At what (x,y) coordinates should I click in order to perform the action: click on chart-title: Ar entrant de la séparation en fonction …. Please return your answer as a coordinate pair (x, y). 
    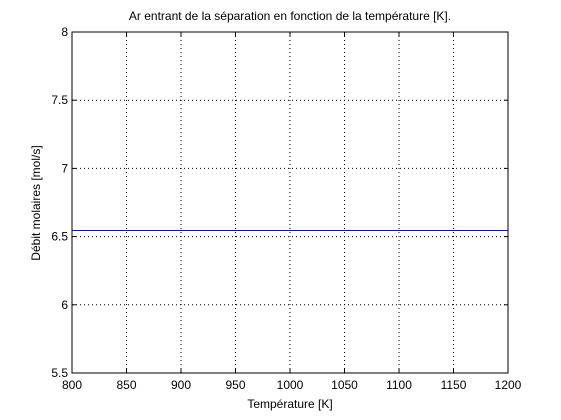
    Looking at the image, I should click on (290, 16).